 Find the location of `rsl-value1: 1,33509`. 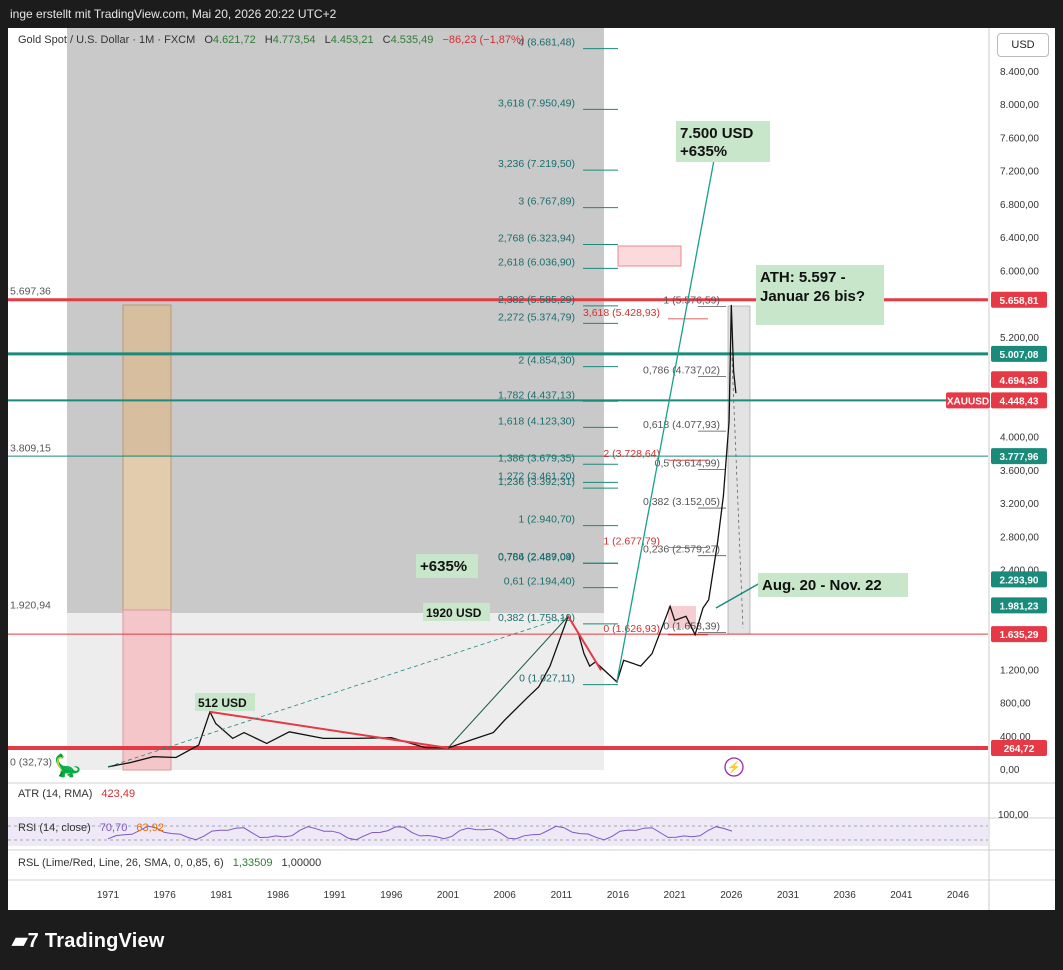

rsl-value1: 1,33509 is located at coordinates (252, 863).